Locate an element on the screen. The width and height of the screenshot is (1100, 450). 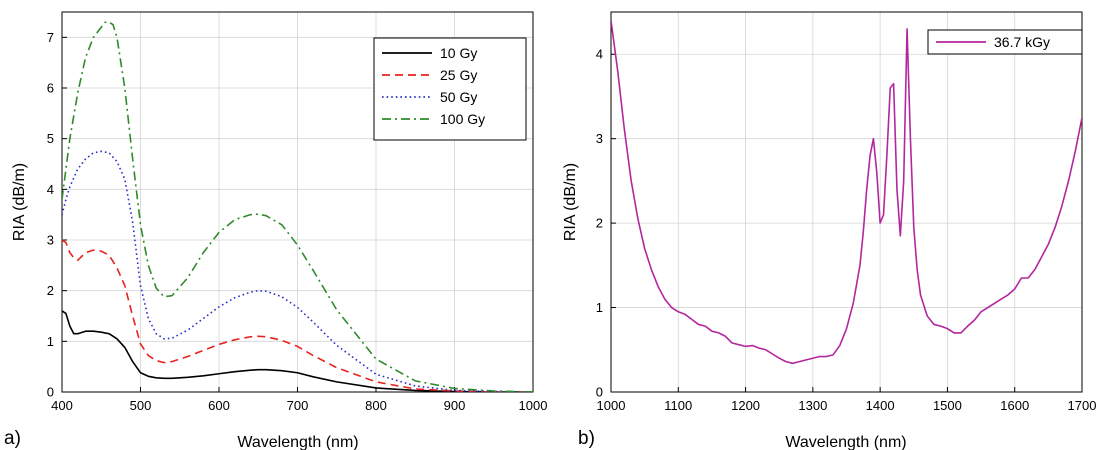
series-line-10-gy is located at coordinates (297, 351).